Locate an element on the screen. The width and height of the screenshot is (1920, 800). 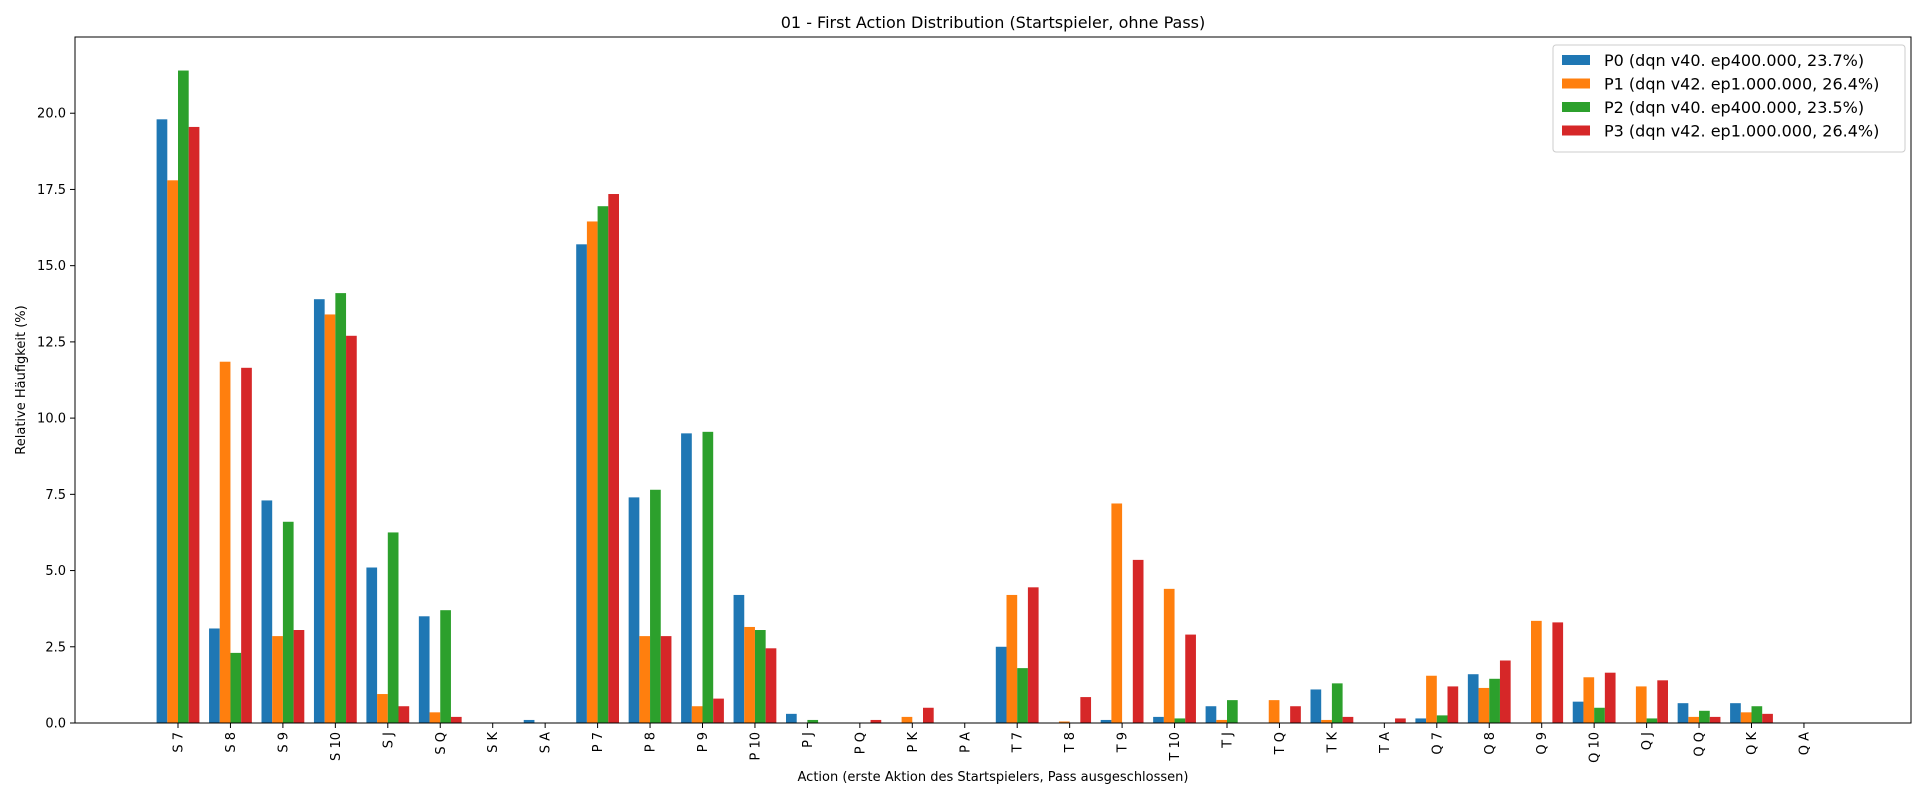
x-tick-label: S 7 is located at coordinates (179, 742).